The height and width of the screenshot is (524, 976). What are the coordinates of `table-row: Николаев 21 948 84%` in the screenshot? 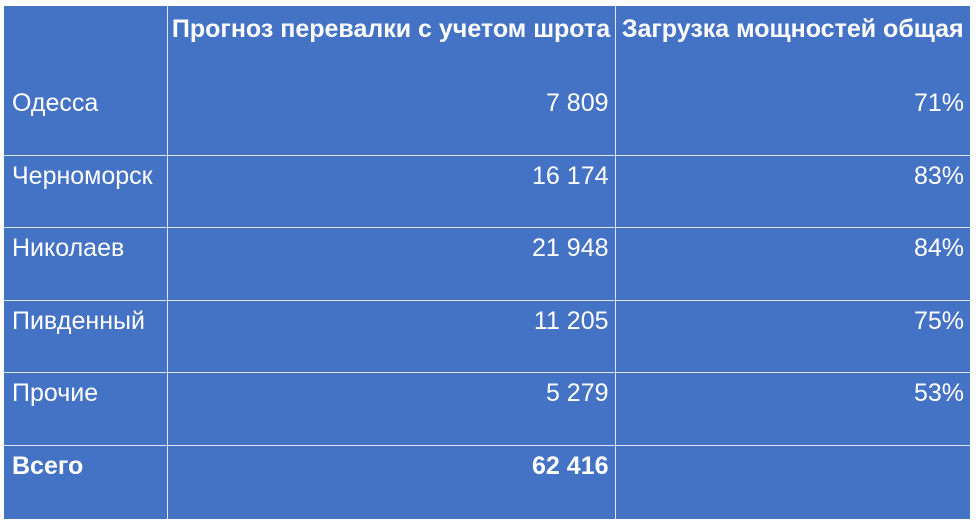 It's located at (487, 264).